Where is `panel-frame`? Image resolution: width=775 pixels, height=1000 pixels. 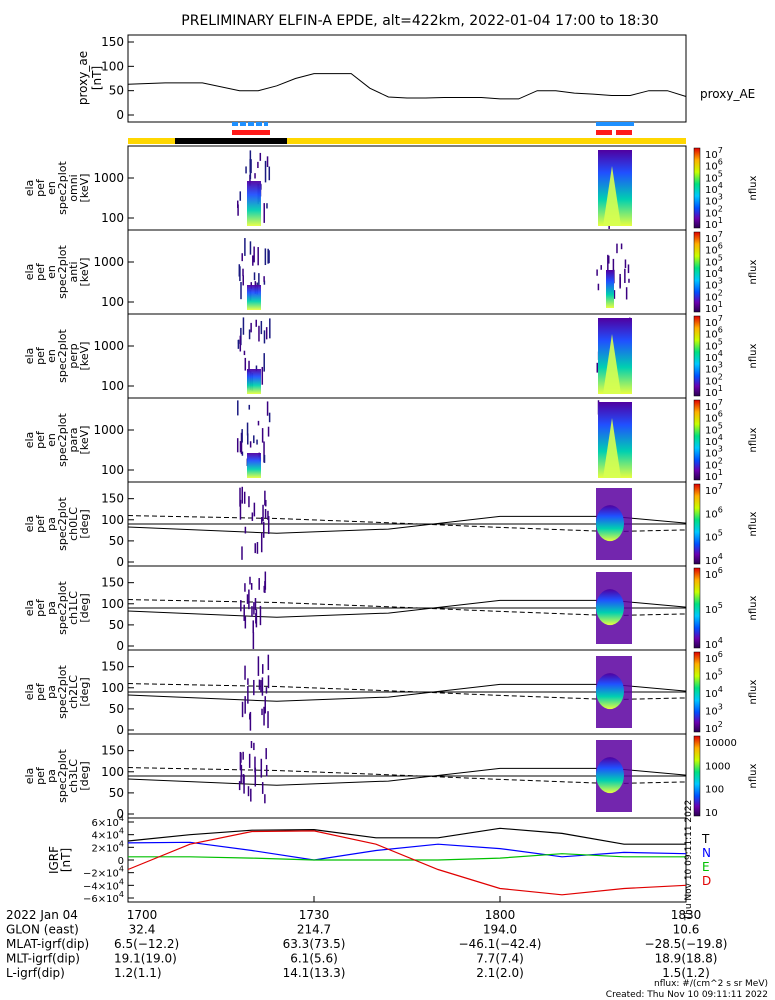
panel-frame is located at coordinates (407, 272).